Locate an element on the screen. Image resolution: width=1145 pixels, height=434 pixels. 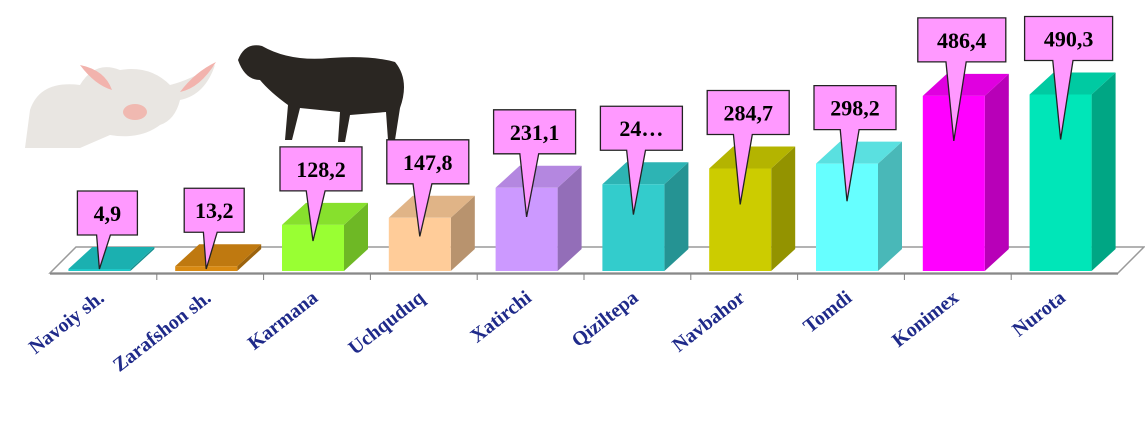
category-label: Nurota is located at coordinates (1038, 314).